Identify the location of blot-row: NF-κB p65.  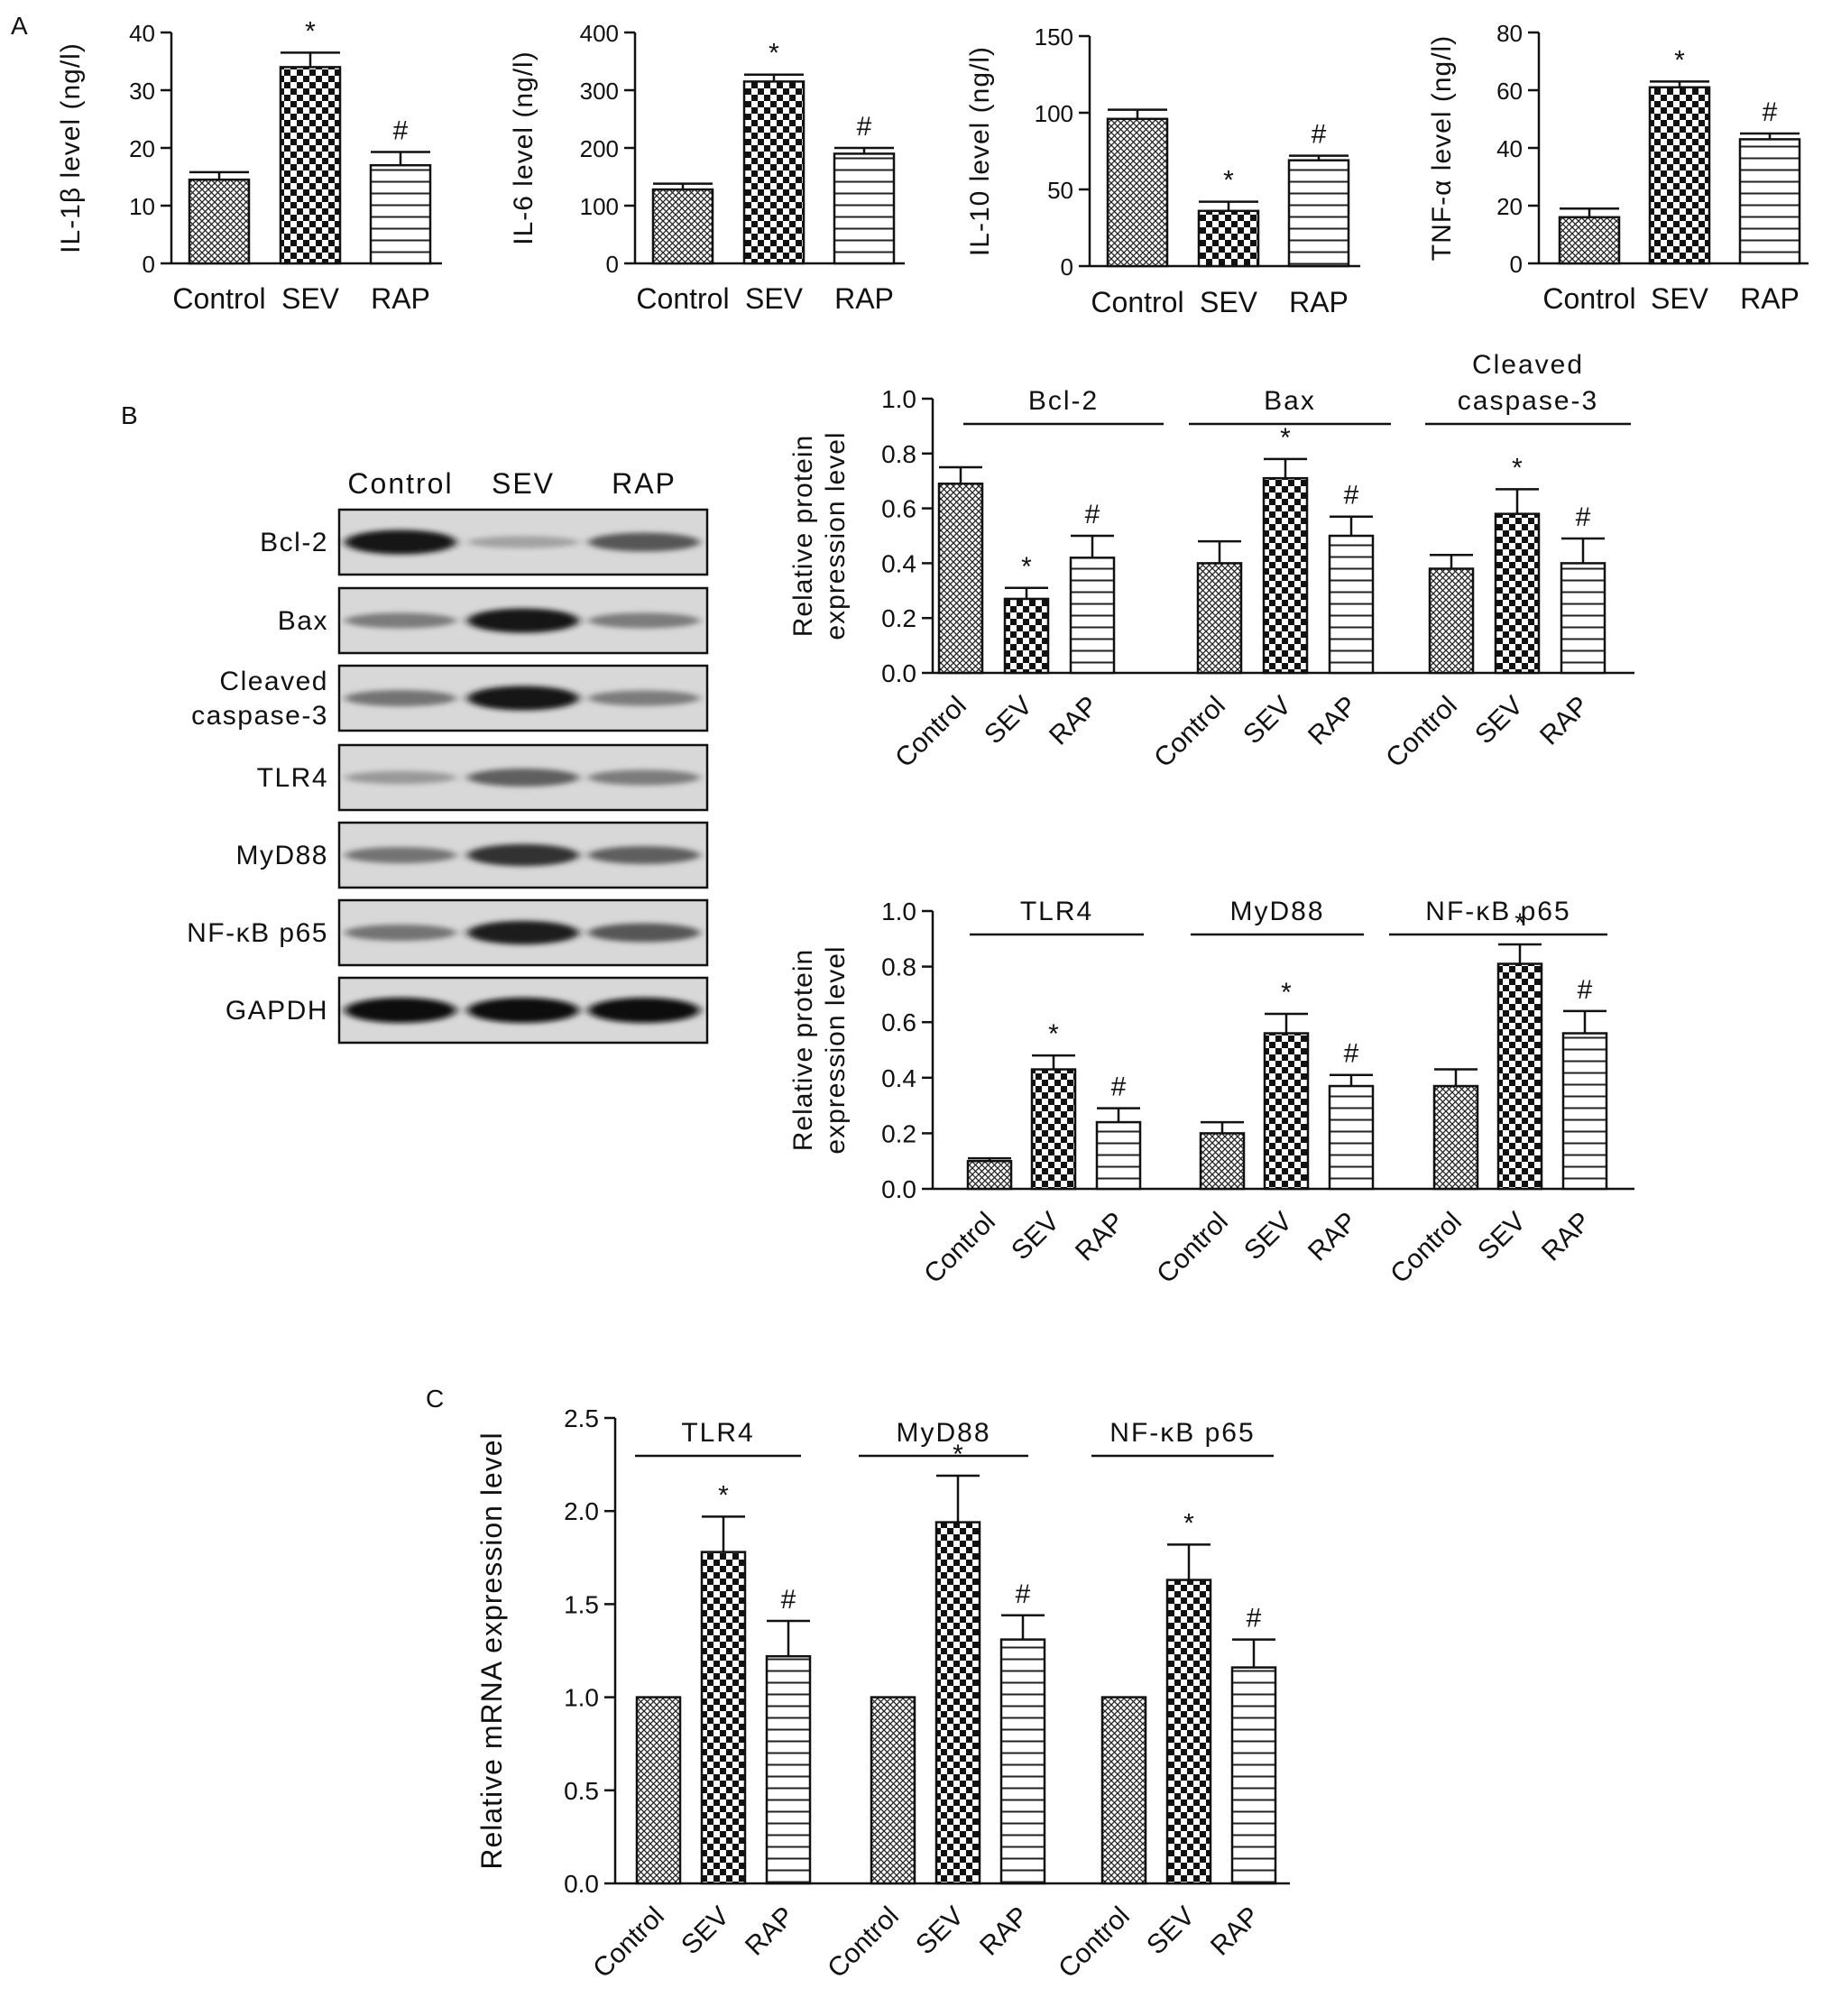
(448, 932).